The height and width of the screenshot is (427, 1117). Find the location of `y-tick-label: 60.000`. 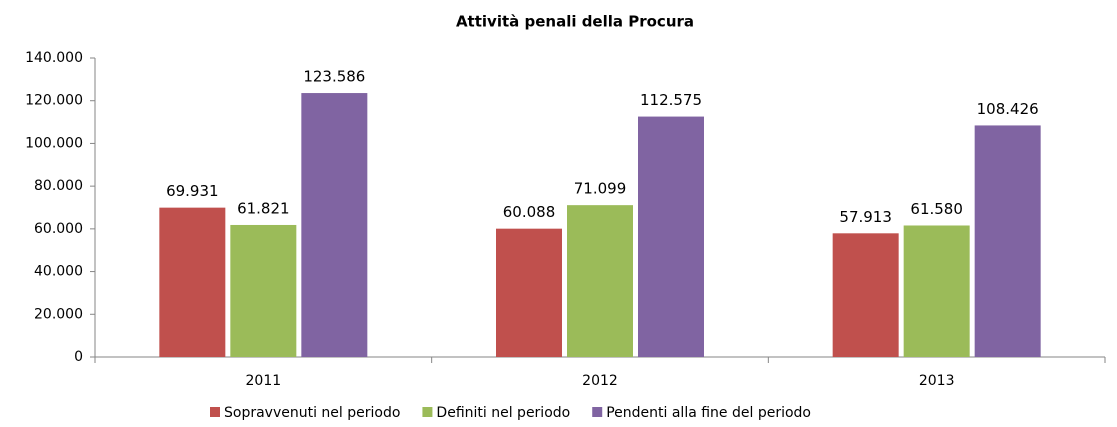

y-tick-label: 60.000 is located at coordinates (58, 229).